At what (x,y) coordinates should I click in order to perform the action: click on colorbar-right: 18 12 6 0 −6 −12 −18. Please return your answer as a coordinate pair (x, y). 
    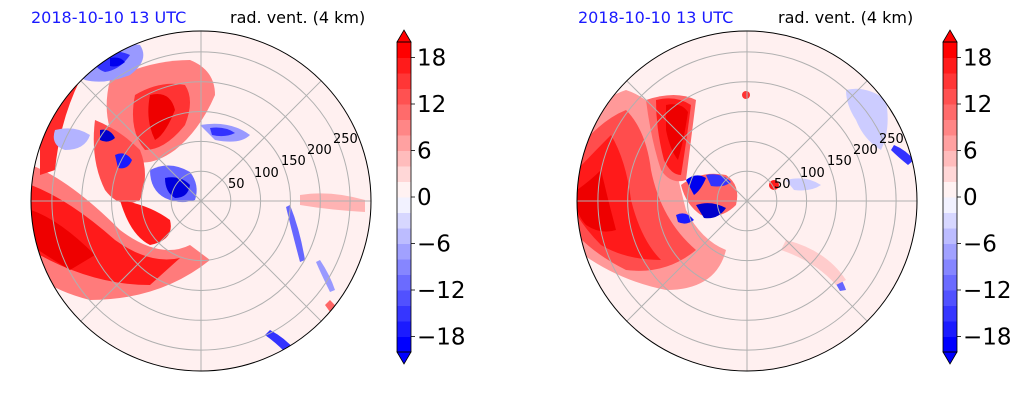
    Looking at the image, I should click on (977, 197).